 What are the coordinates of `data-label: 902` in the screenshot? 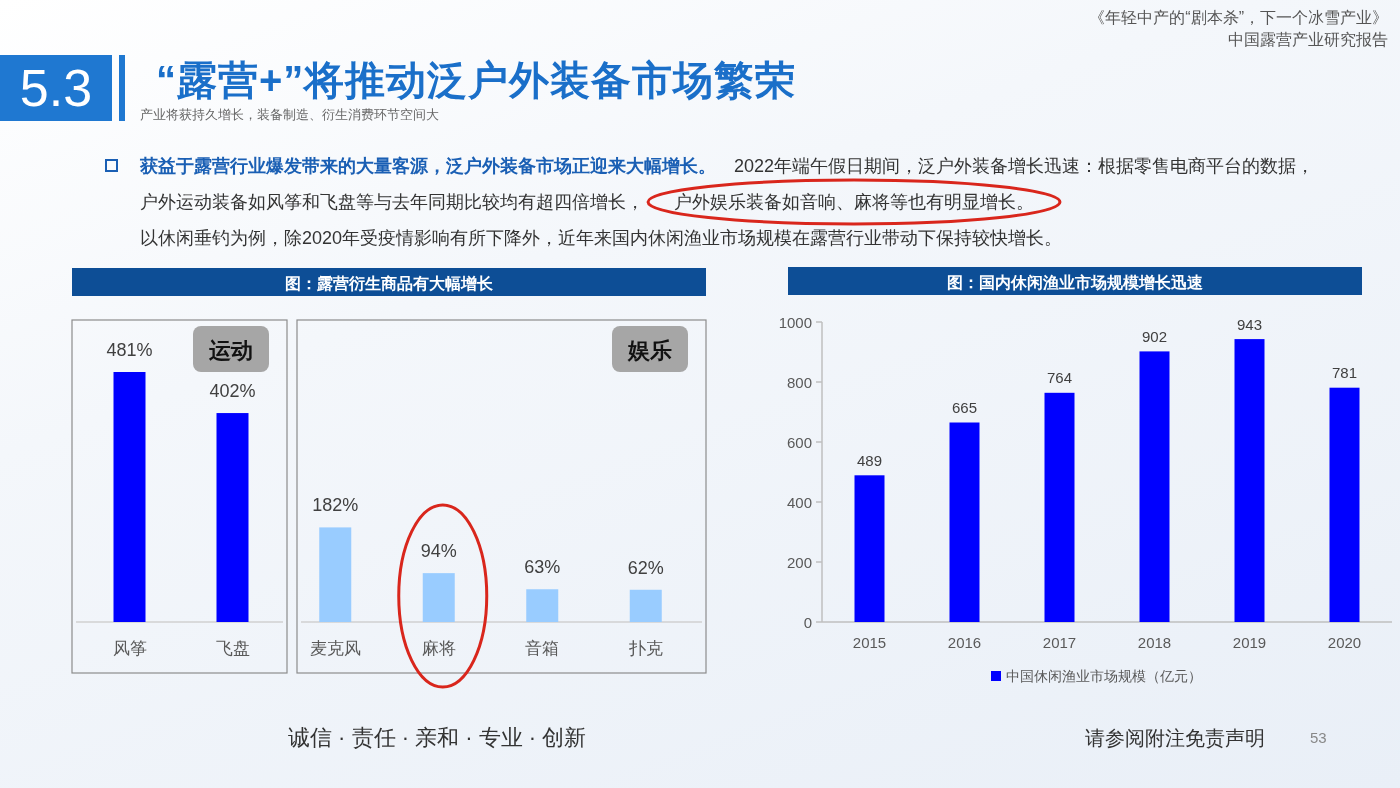 It's located at (1154, 336).